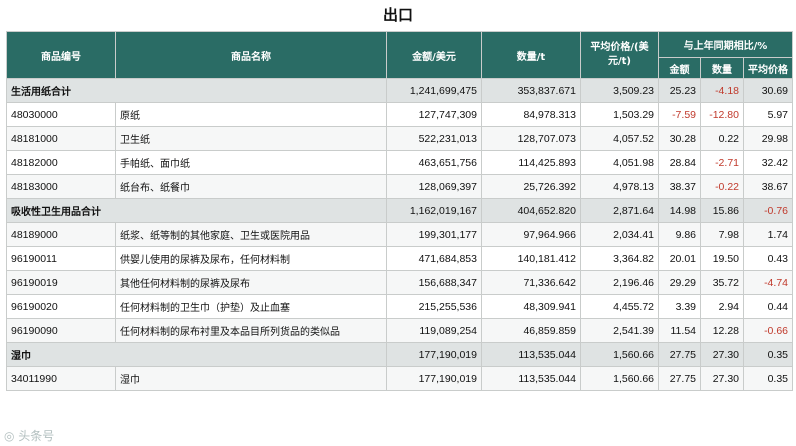  What do you see at coordinates (434, 186) in the screenshot?
I see `amount-cell: 128,069,397` at bounding box center [434, 186].